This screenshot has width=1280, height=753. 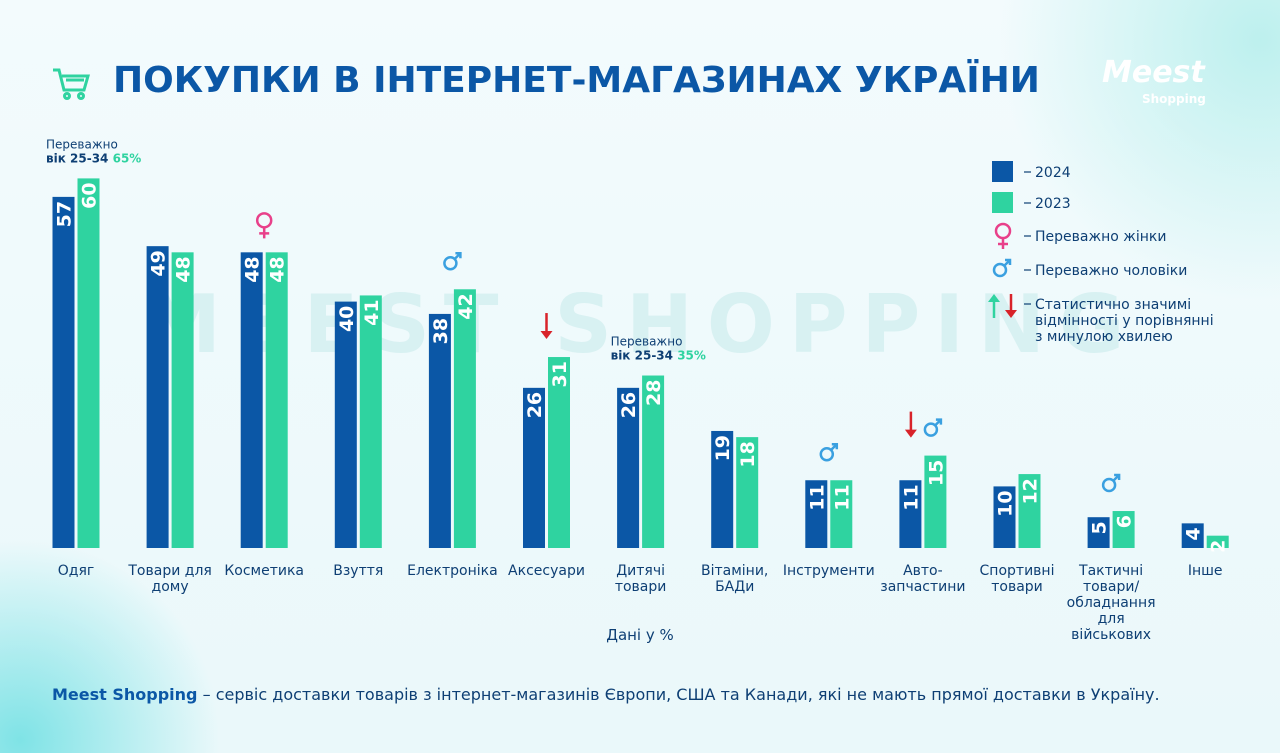 I want to click on value-label: 4, so click(x=1194, y=533).